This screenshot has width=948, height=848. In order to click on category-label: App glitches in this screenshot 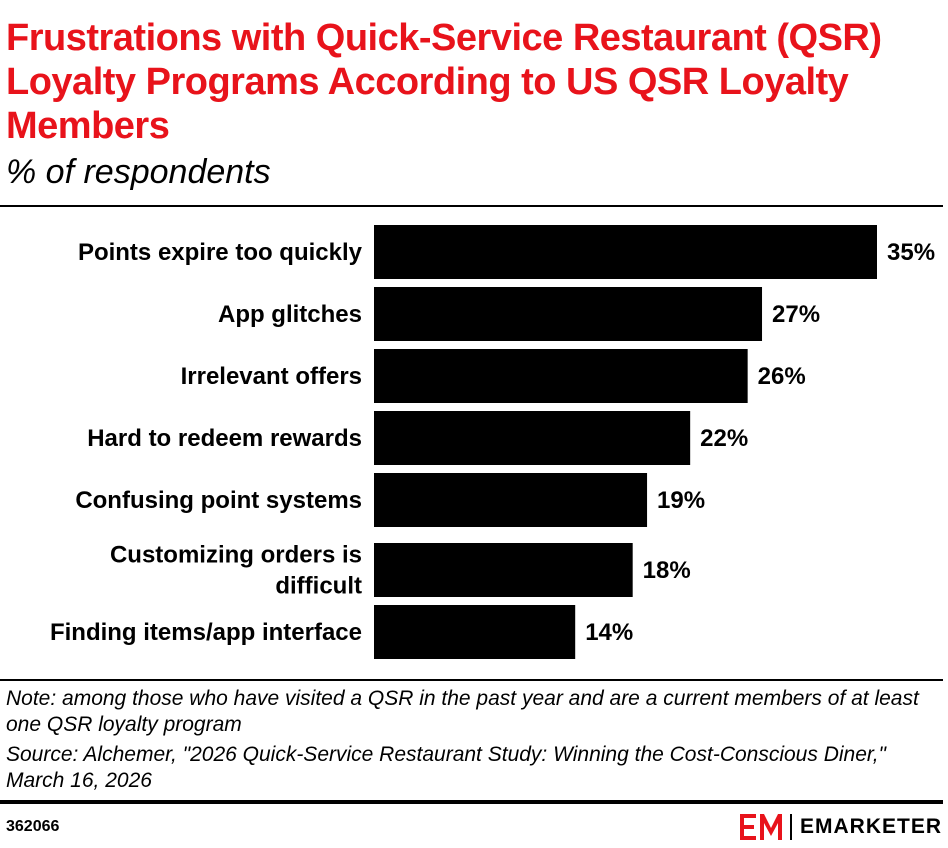, I will do `click(290, 314)`.